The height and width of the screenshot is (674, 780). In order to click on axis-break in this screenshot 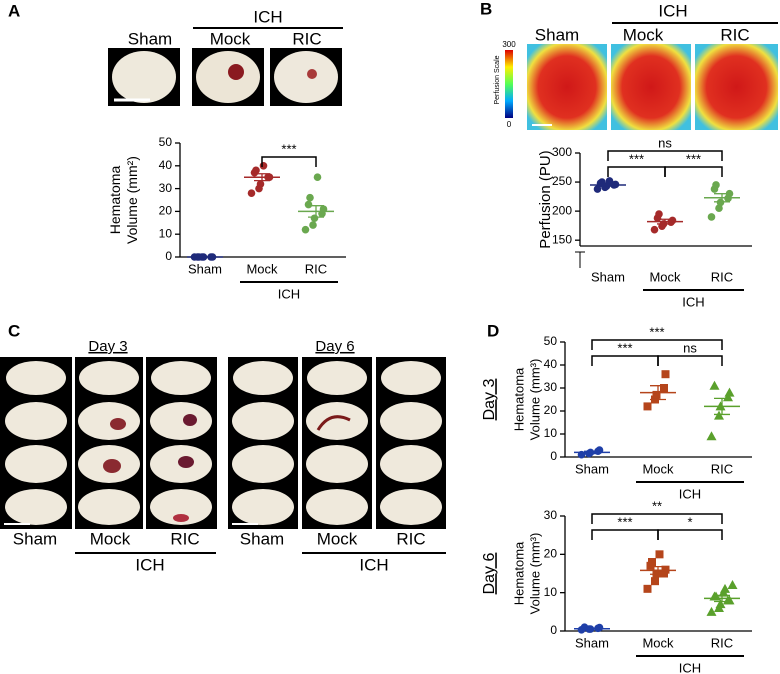, I will do `click(580, 259)`.